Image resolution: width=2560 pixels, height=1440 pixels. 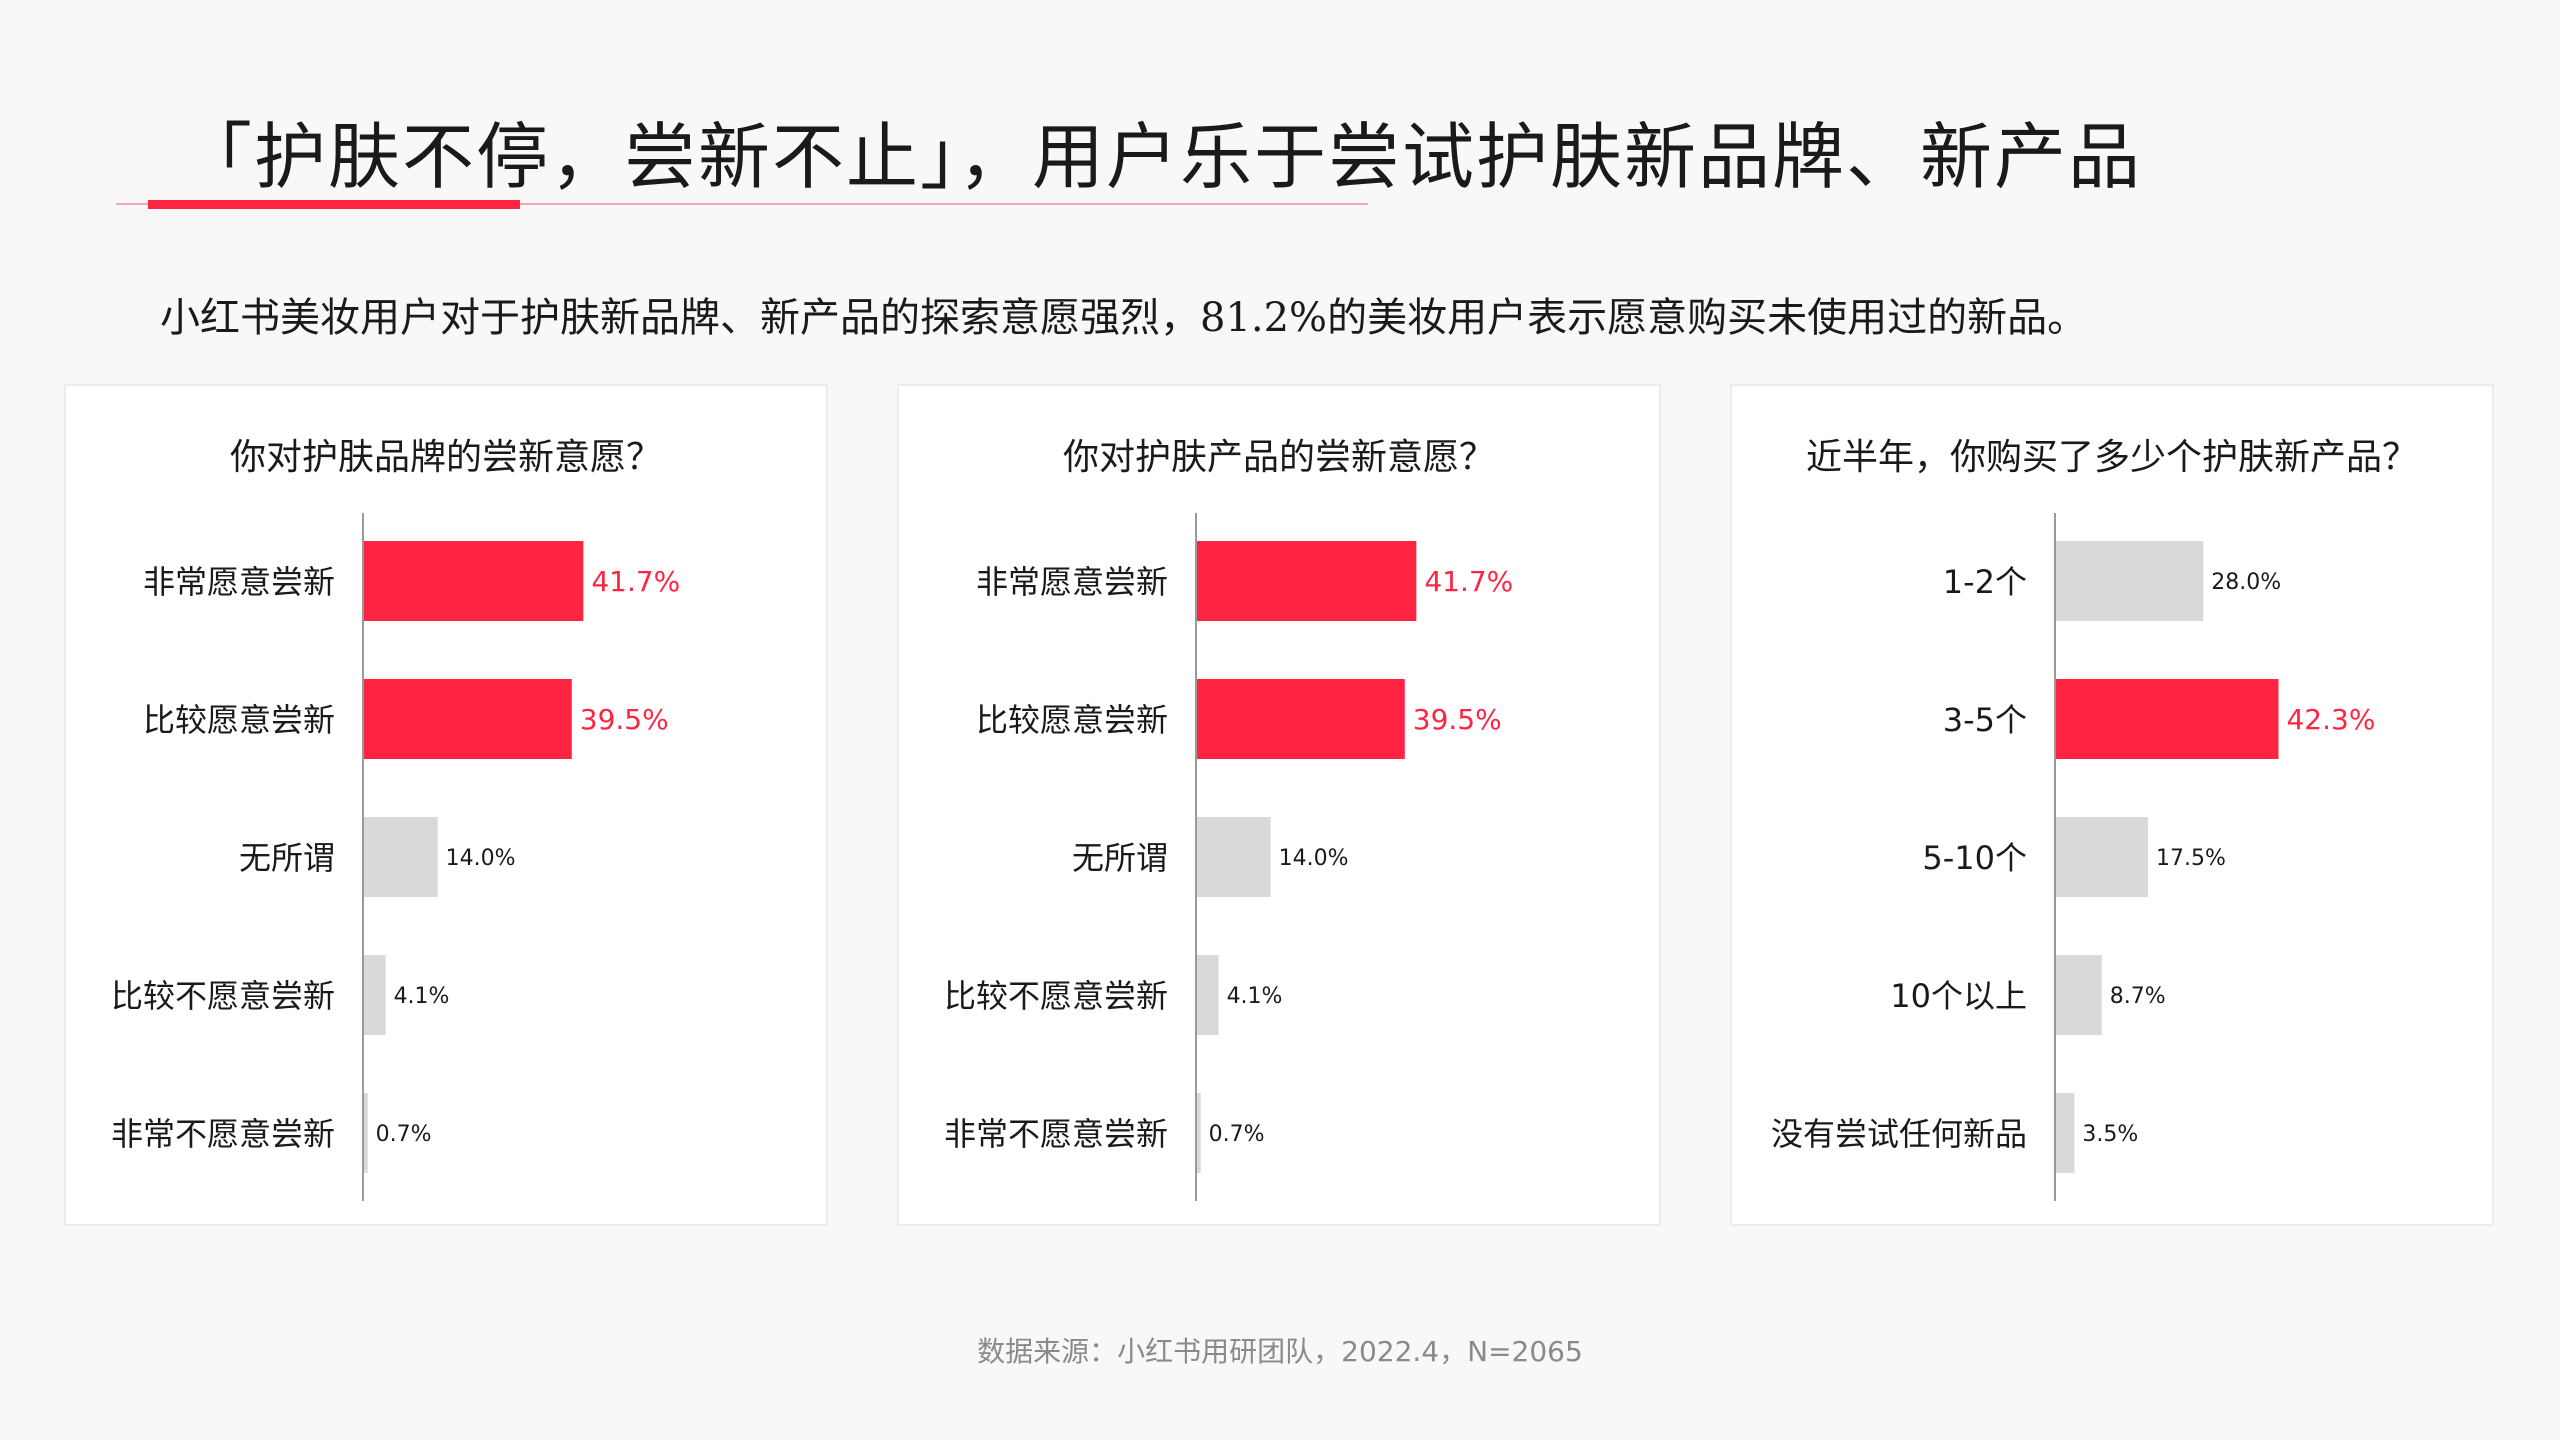 What do you see at coordinates (1985, 720) in the screenshot?
I see `category-label: 3-5个` at bounding box center [1985, 720].